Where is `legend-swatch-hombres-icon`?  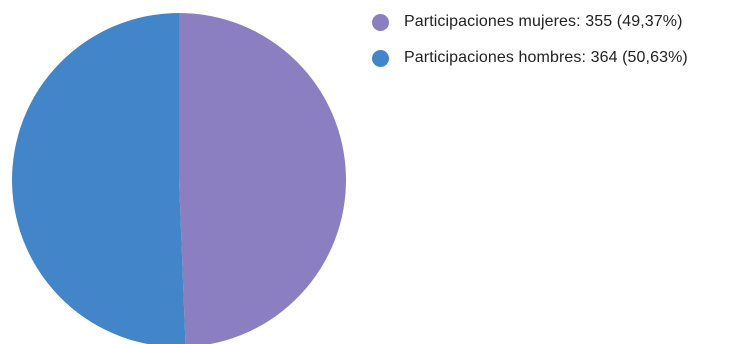 legend-swatch-hombres-icon is located at coordinates (380, 58).